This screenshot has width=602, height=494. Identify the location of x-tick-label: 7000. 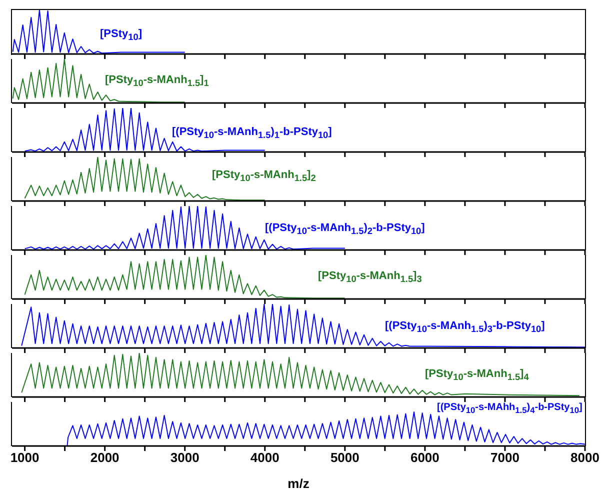
(505, 458).